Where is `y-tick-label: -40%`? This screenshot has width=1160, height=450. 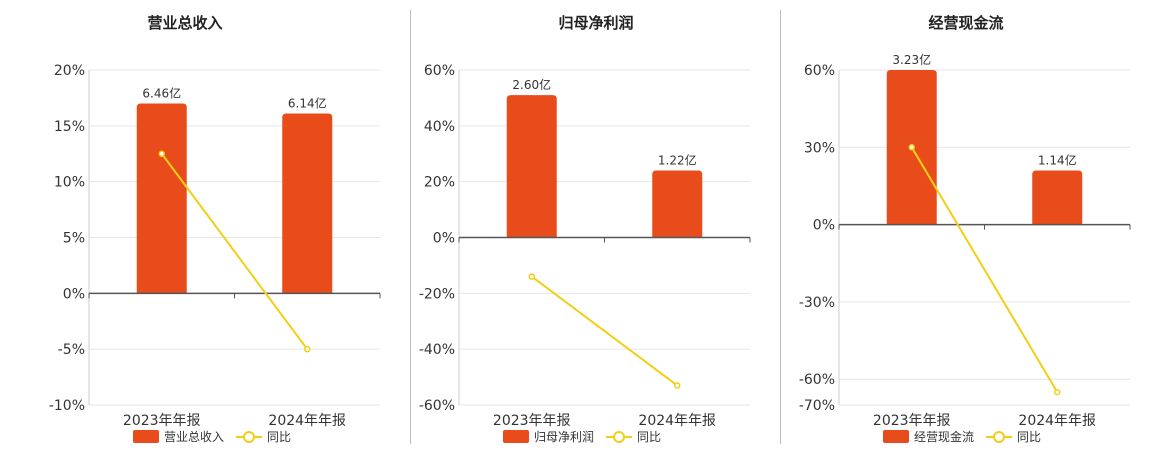
y-tick-label: -40% is located at coordinates (437, 350).